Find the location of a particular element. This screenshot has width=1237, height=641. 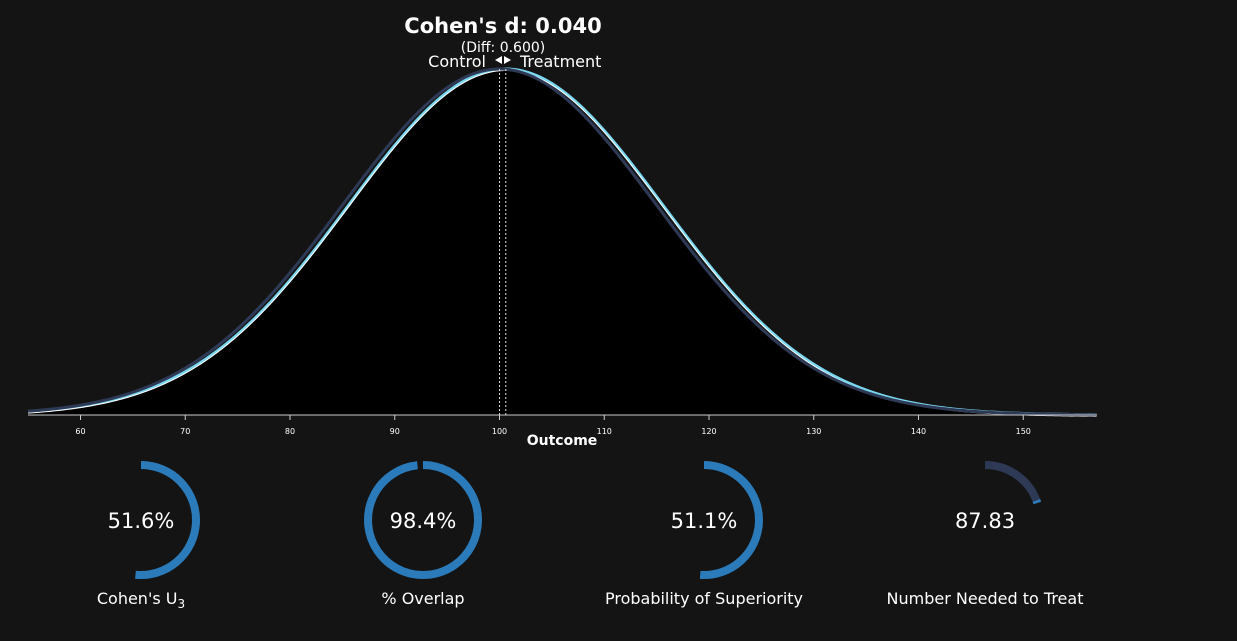

gauge-value: 51.6% is located at coordinates (141, 521).